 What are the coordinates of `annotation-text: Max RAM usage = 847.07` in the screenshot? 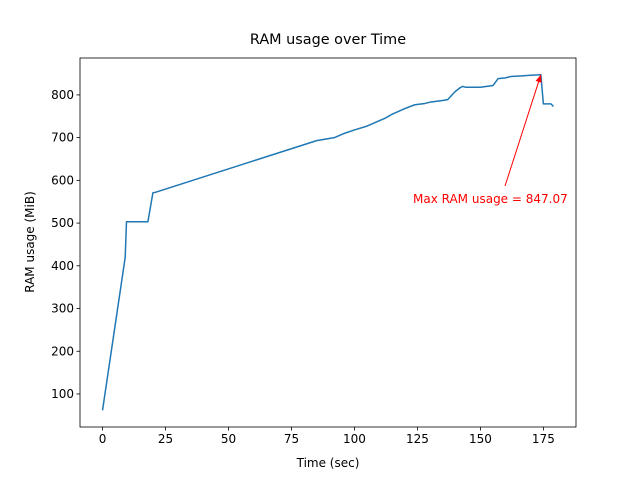 It's located at (490, 199).